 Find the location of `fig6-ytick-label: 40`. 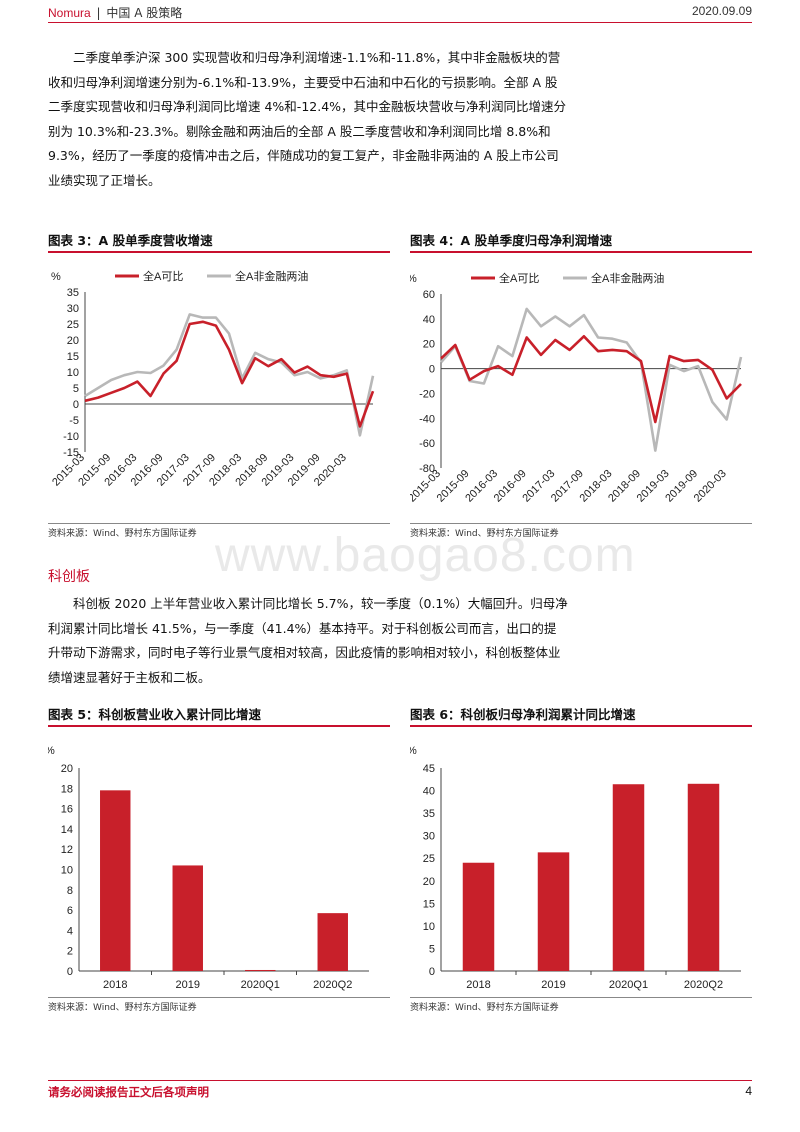

fig6-ytick-label: 40 is located at coordinates (429, 792).